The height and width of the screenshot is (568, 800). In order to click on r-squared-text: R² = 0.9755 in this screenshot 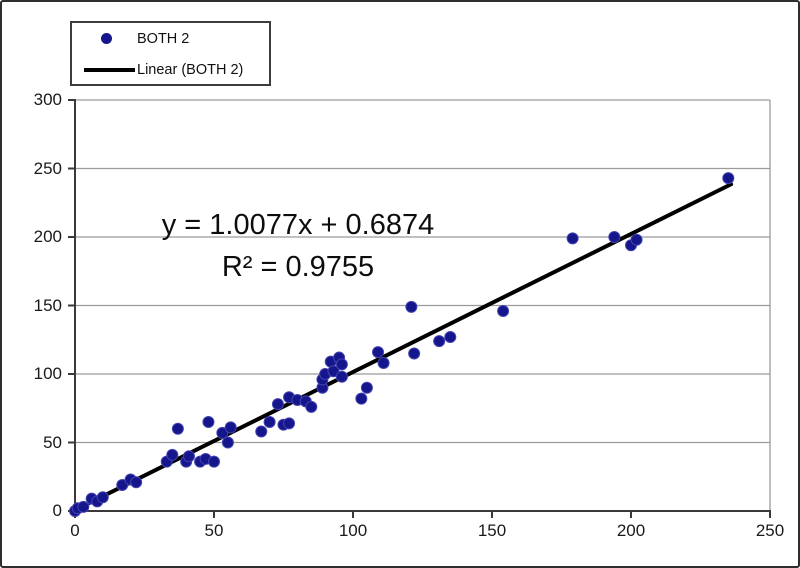, I will do `click(298, 267)`.